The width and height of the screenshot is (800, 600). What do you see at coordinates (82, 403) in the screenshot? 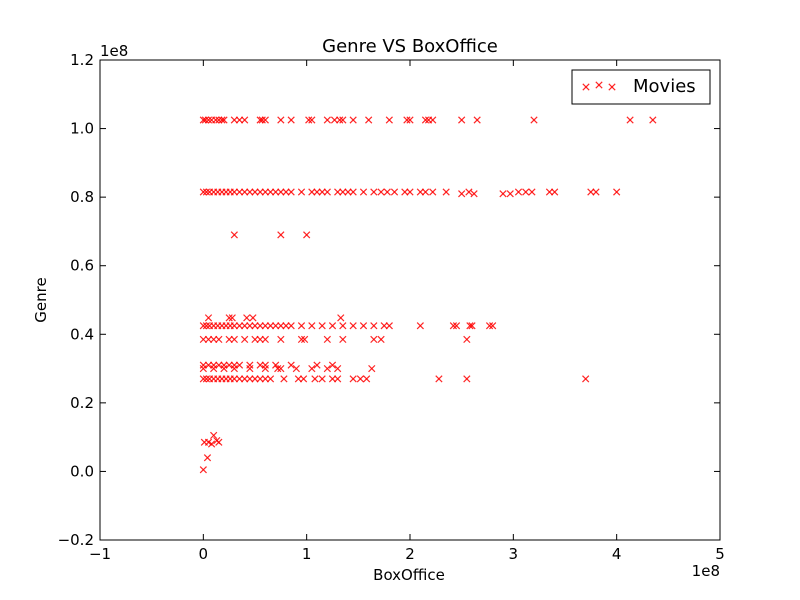
I see `y-tick-label: 0.2` at bounding box center [82, 403].